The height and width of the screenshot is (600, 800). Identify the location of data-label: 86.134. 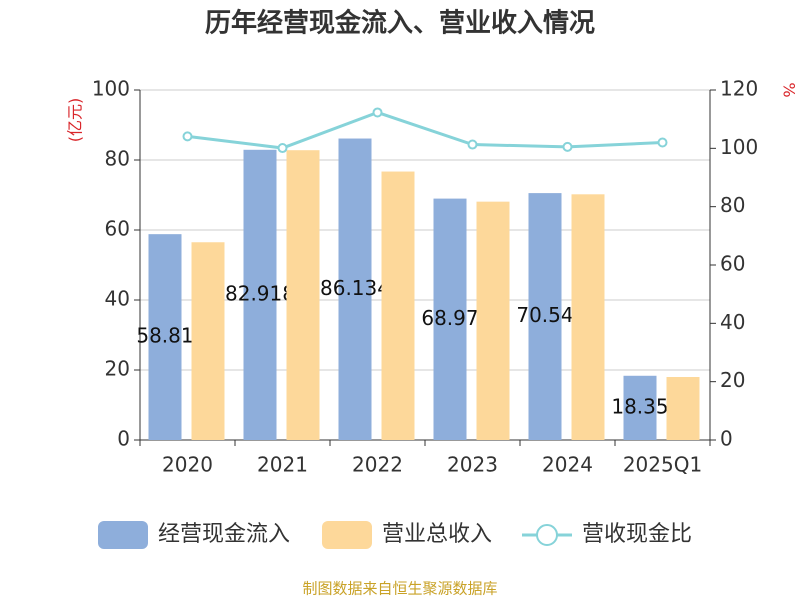
(355, 288).